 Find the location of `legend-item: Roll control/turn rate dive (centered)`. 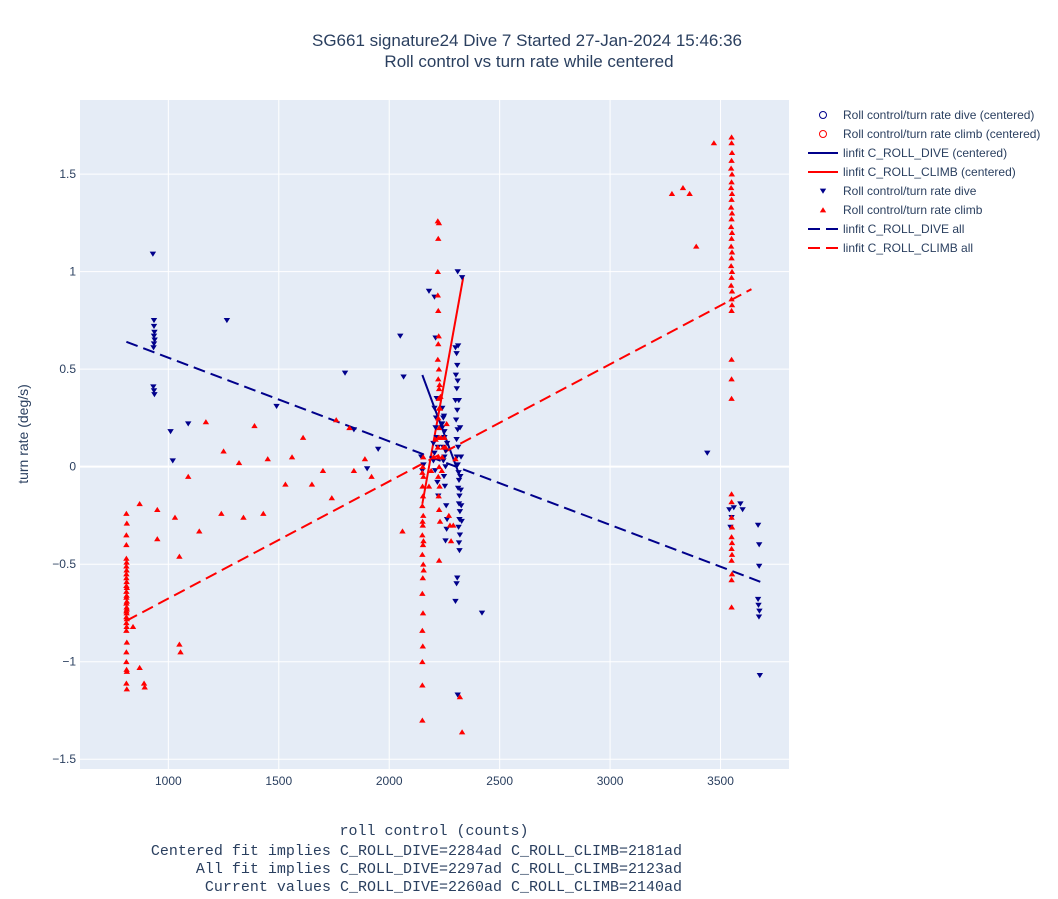

legend-item: Roll control/turn rate dive (centered) is located at coordinates (927, 115).